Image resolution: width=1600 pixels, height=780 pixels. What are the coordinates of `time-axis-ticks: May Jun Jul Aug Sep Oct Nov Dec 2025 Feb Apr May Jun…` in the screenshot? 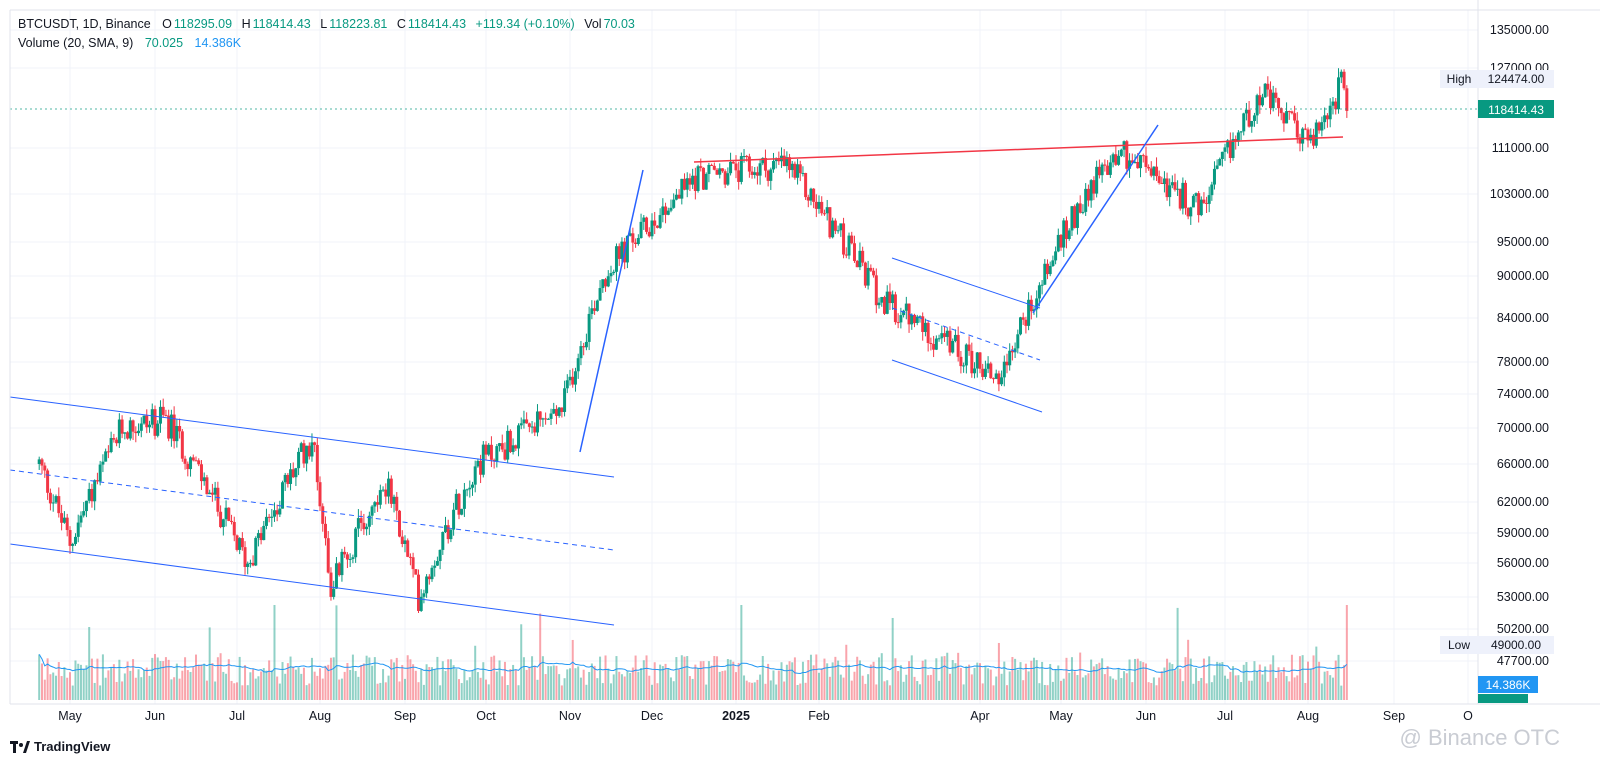 It's located at (765, 716).